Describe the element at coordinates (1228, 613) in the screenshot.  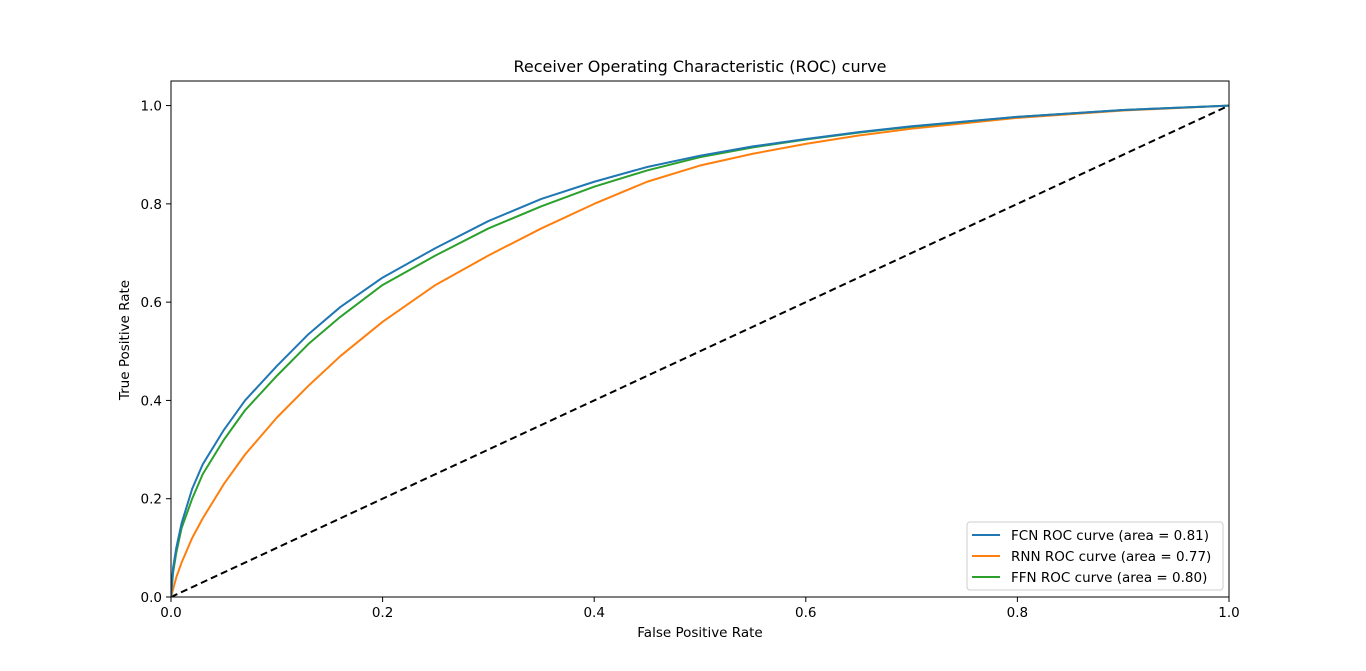
I see `x-tick-label: 1.0` at that location.